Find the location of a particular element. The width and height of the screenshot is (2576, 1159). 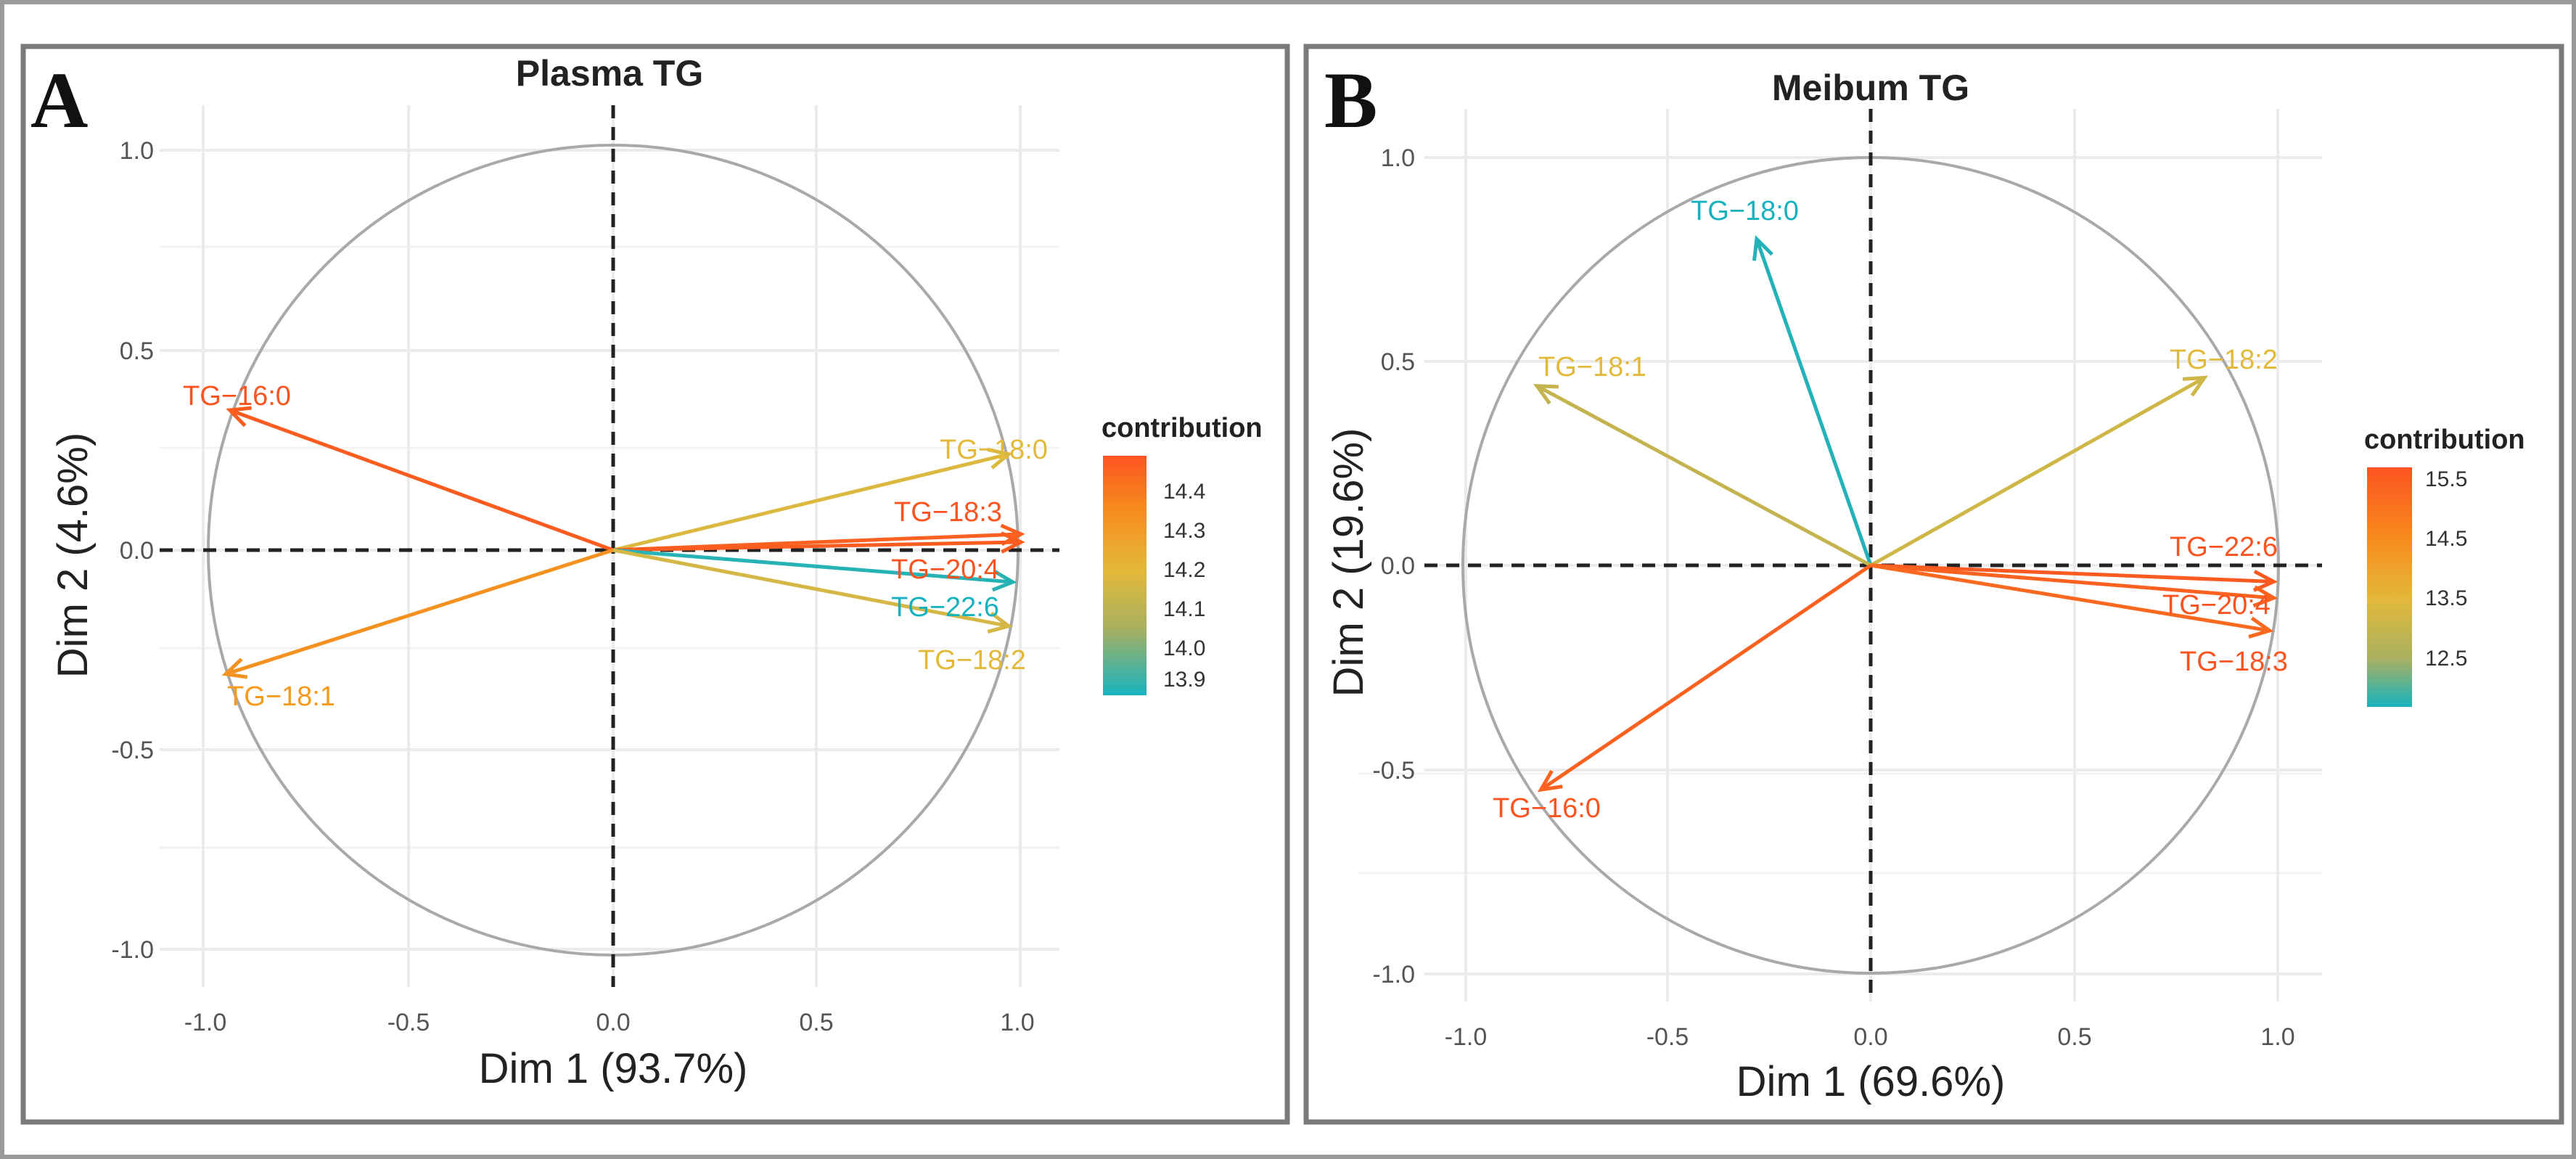

legend-tick-label: 12.5 is located at coordinates (2446, 659).